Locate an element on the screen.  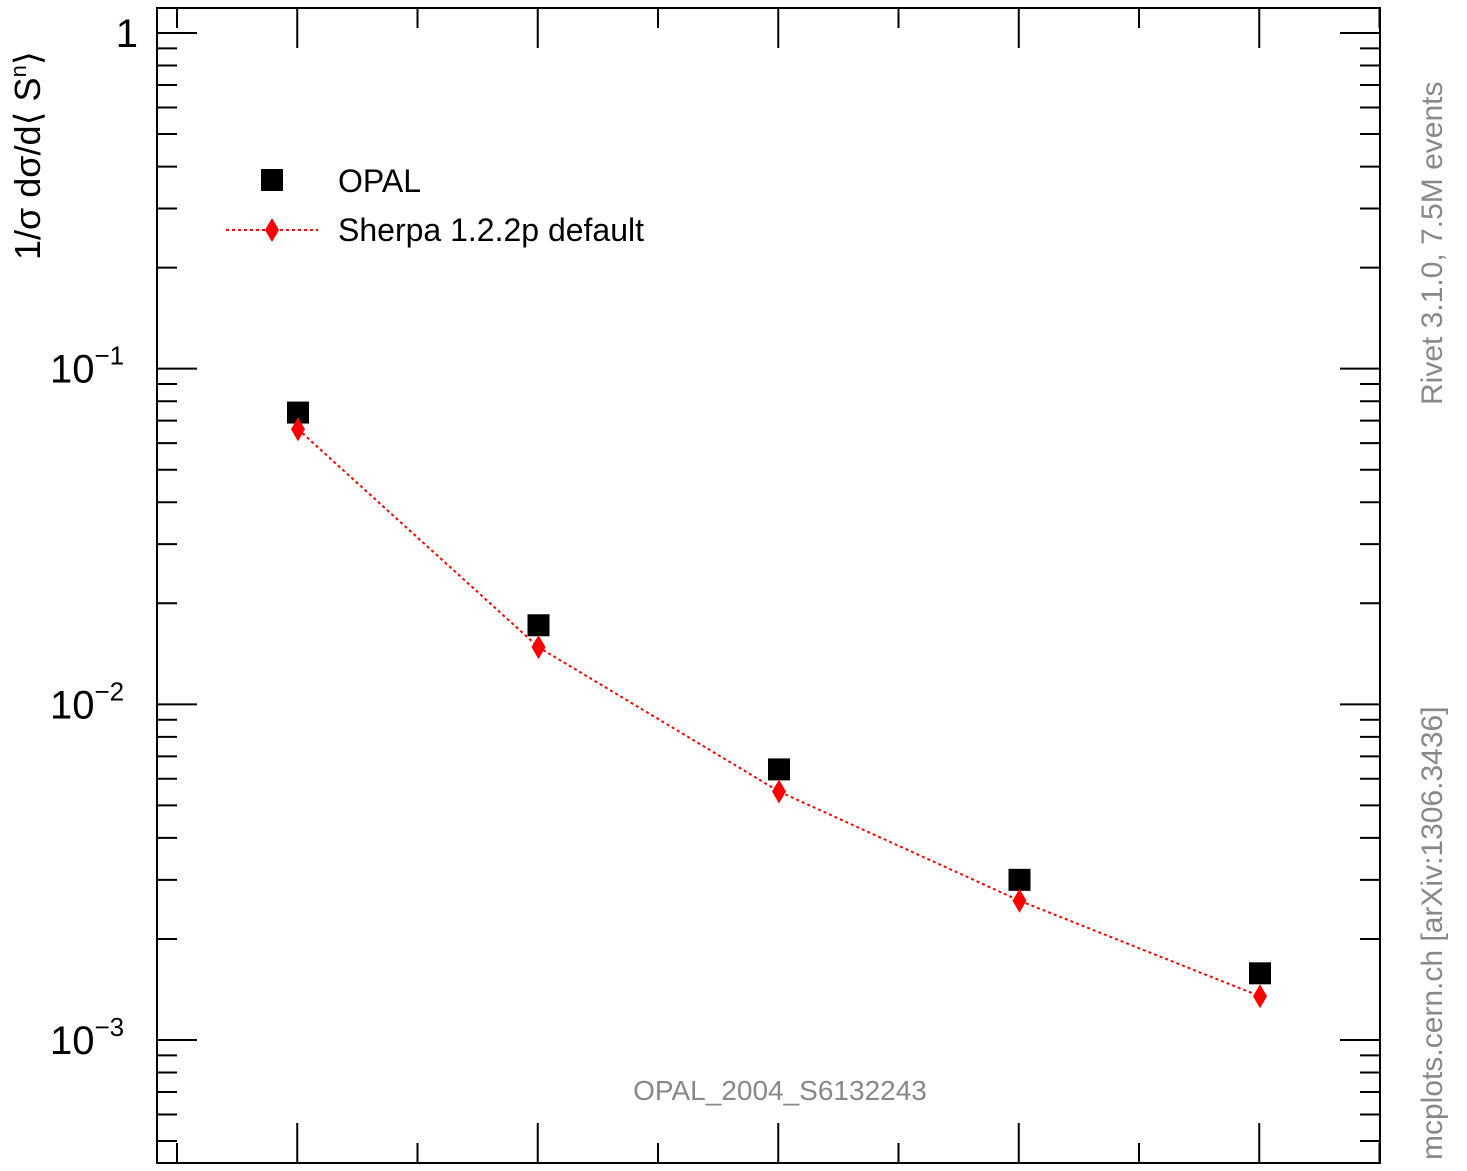
legend-label-opal: OPAL is located at coordinates (379, 181).